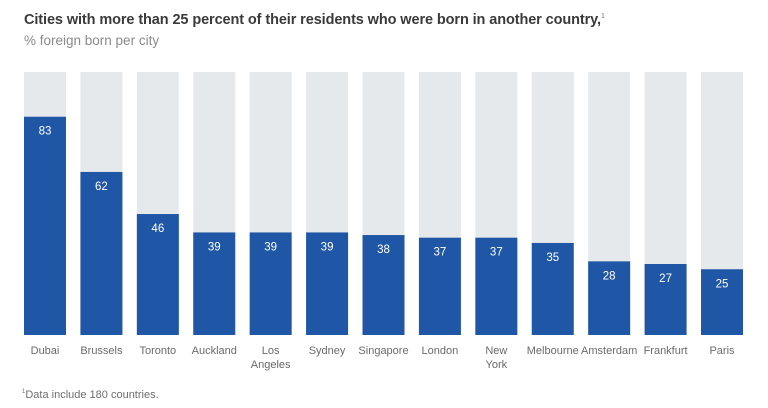  What do you see at coordinates (553, 351) in the screenshot?
I see `category-label: Melbourne` at bounding box center [553, 351].